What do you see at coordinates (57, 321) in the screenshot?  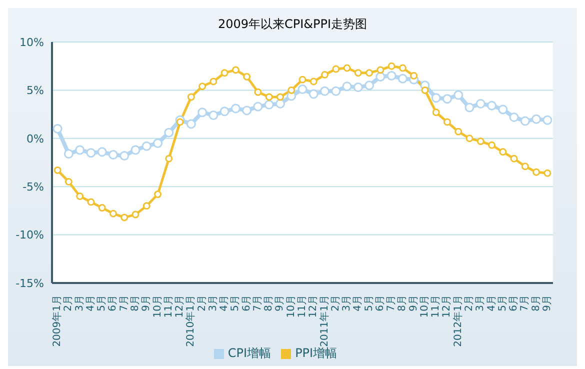 I see `x-tick-label: 2009年1月` at bounding box center [57, 321].